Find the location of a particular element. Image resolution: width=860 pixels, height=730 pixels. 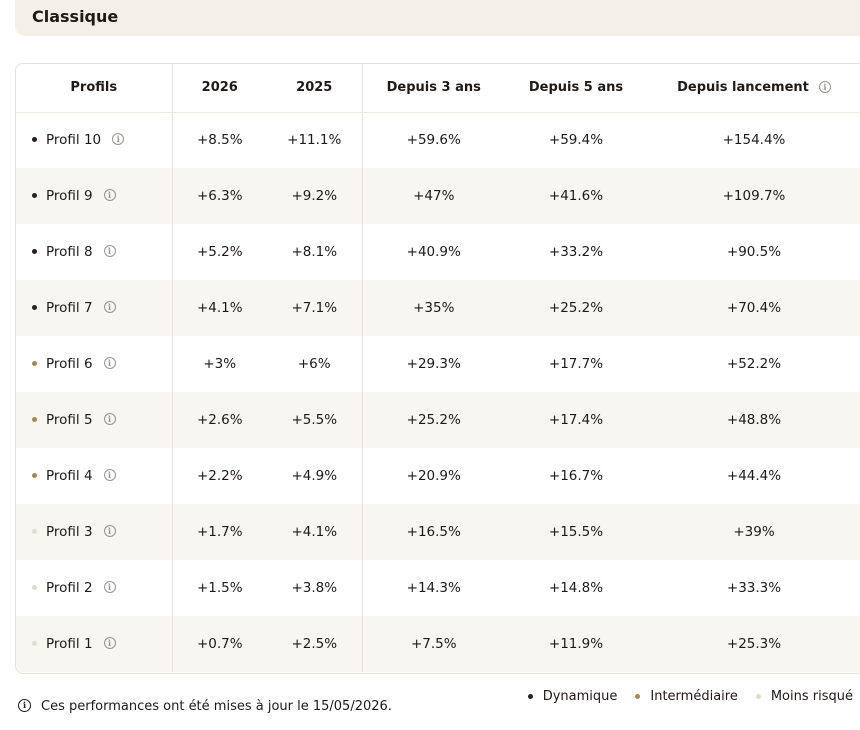

profil-label: Profil 10 is located at coordinates (74, 140).